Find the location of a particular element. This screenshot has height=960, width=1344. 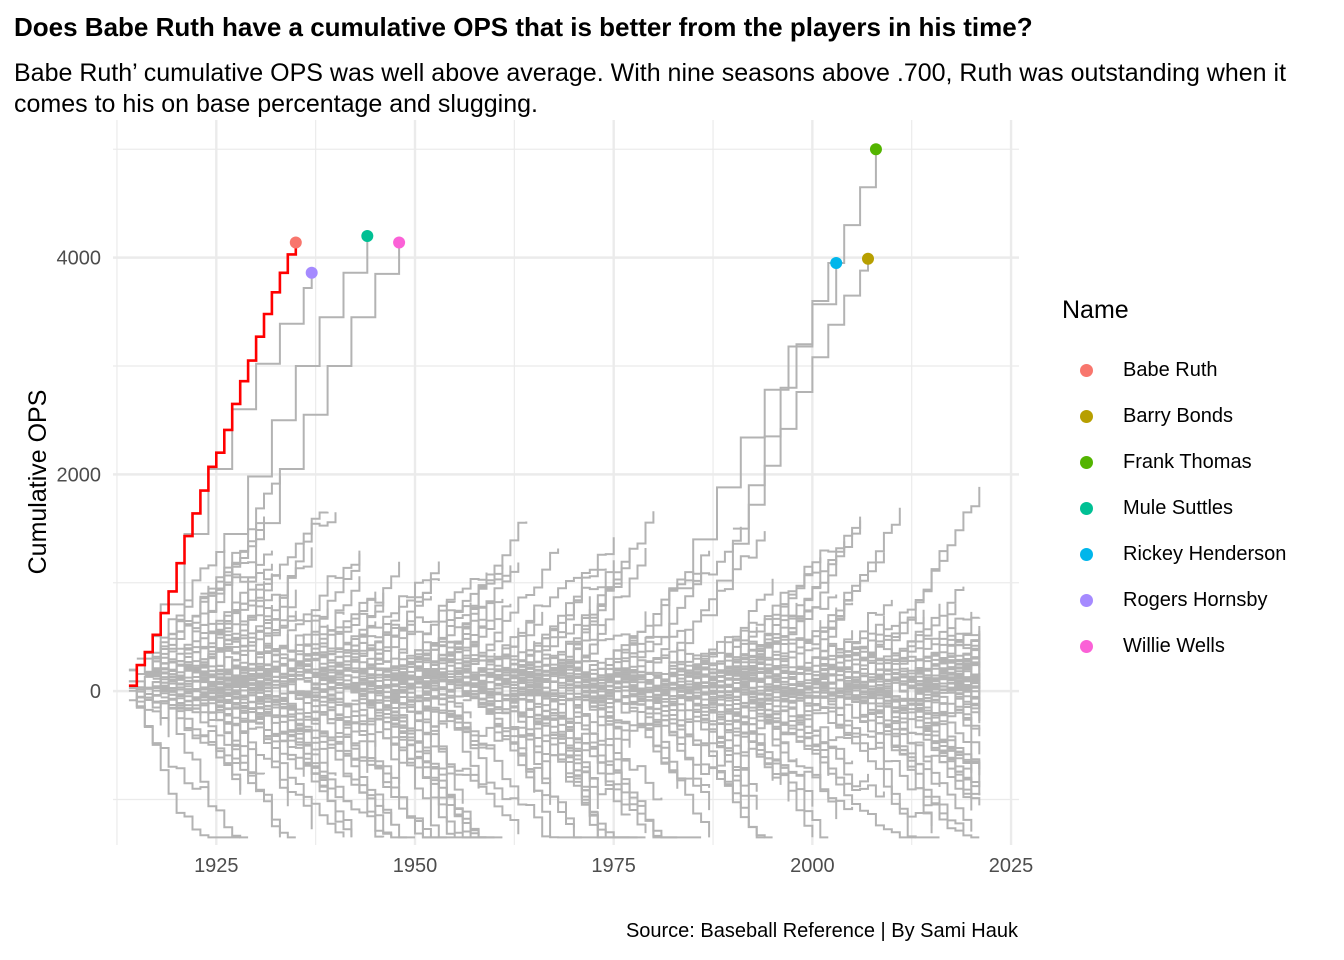

y-tick-label: 0 is located at coordinates (95, 692).